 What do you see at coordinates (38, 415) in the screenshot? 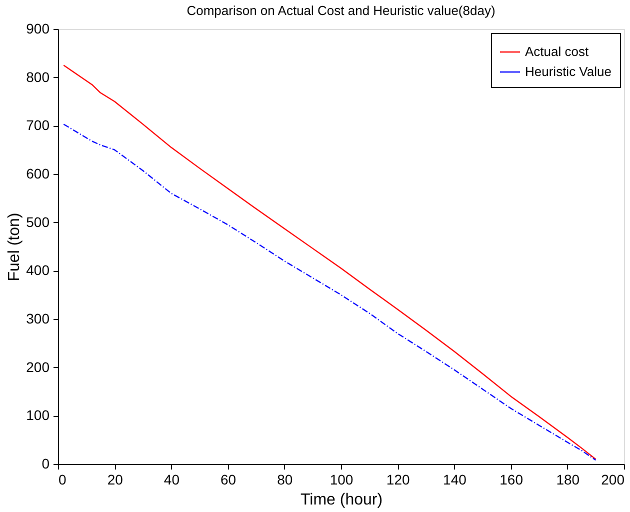
I see `y-tick-label: 100` at bounding box center [38, 415].